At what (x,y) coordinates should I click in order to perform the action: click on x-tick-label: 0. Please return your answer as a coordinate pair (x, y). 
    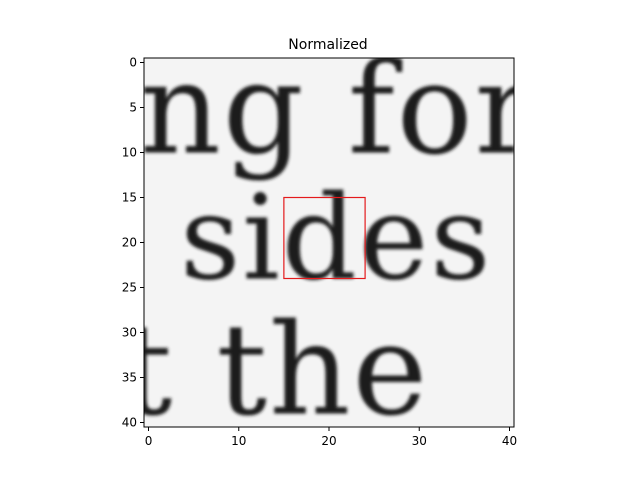
    Looking at the image, I should click on (149, 441).